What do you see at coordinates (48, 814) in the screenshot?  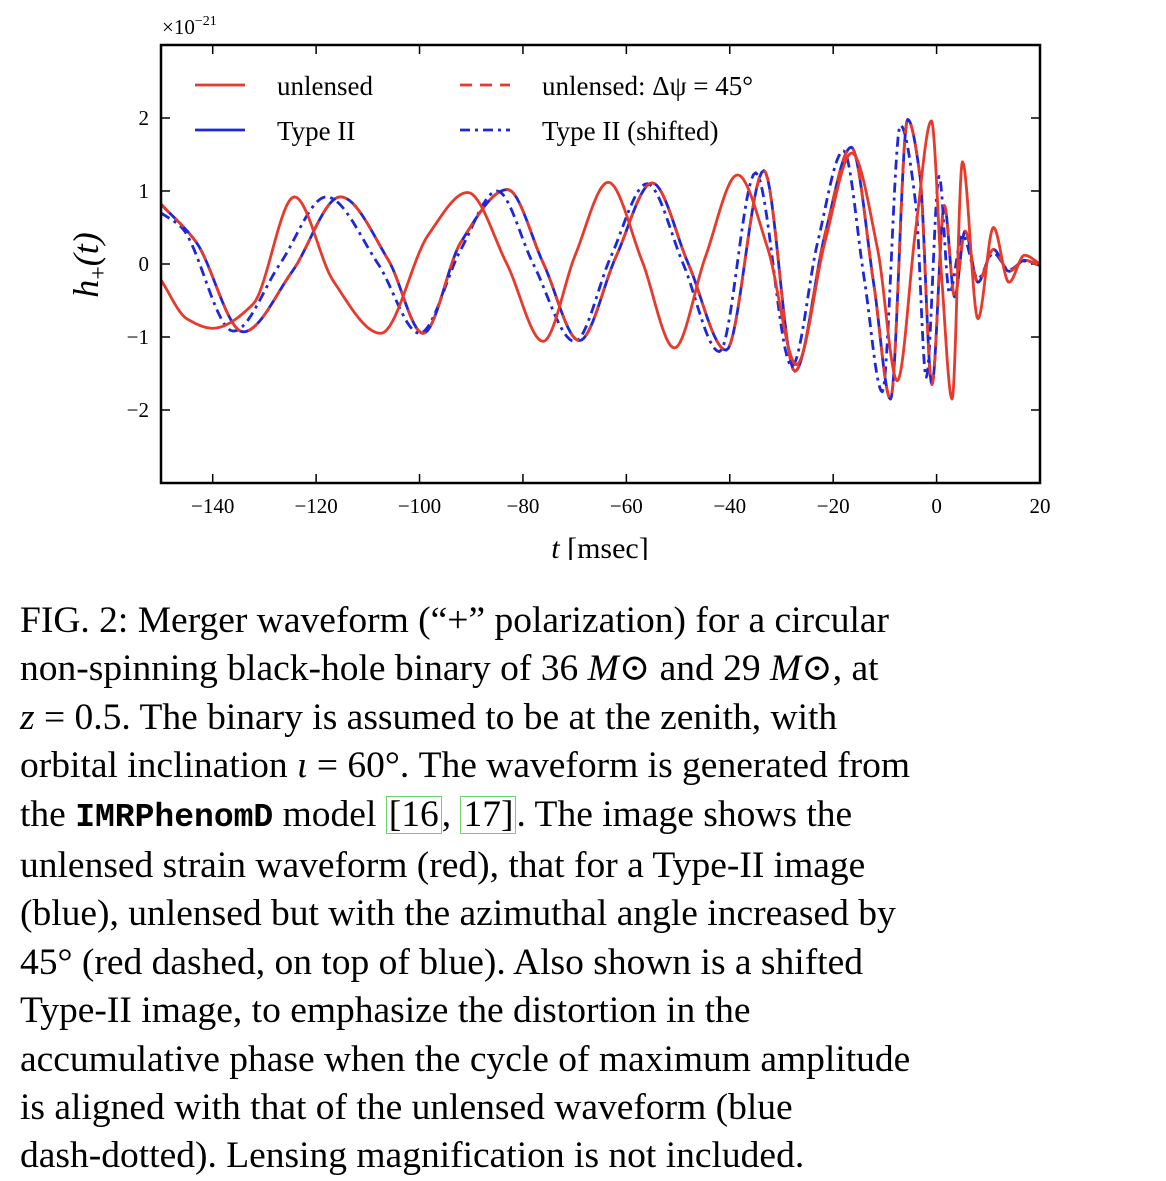 I see `caption-text: the` at bounding box center [48, 814].